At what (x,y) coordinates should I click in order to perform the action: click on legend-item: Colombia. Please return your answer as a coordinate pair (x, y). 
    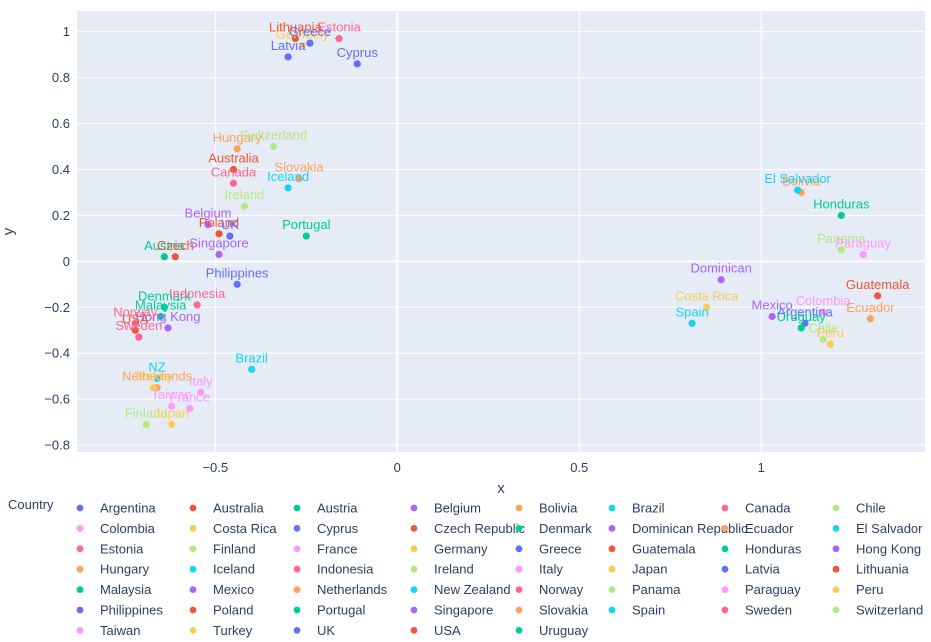
    Looking at the image, I should click on (116, 528).